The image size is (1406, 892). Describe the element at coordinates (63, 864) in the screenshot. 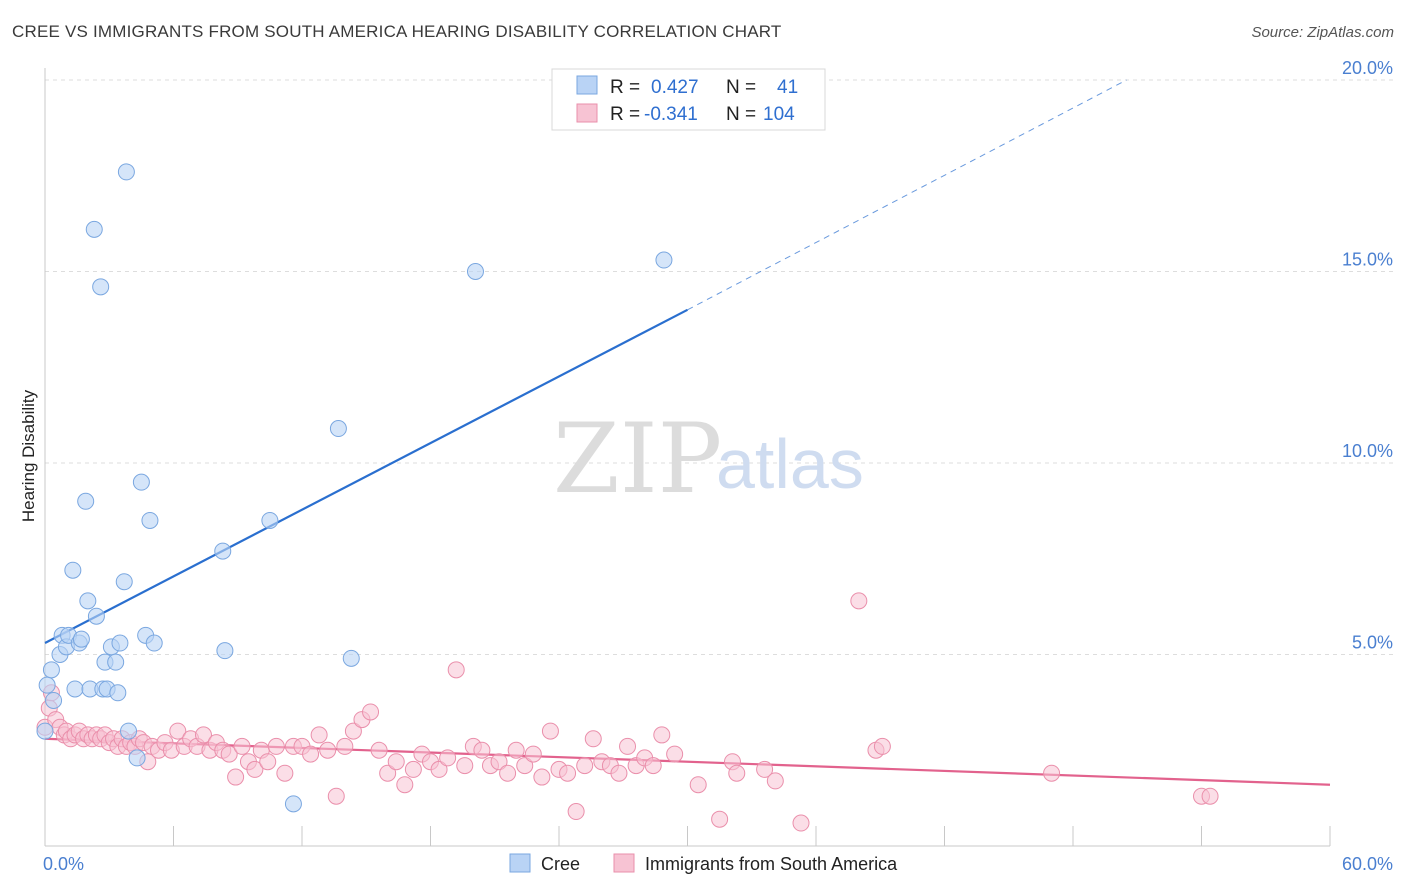

I see `x-tick-label: 0.0%` at that location.